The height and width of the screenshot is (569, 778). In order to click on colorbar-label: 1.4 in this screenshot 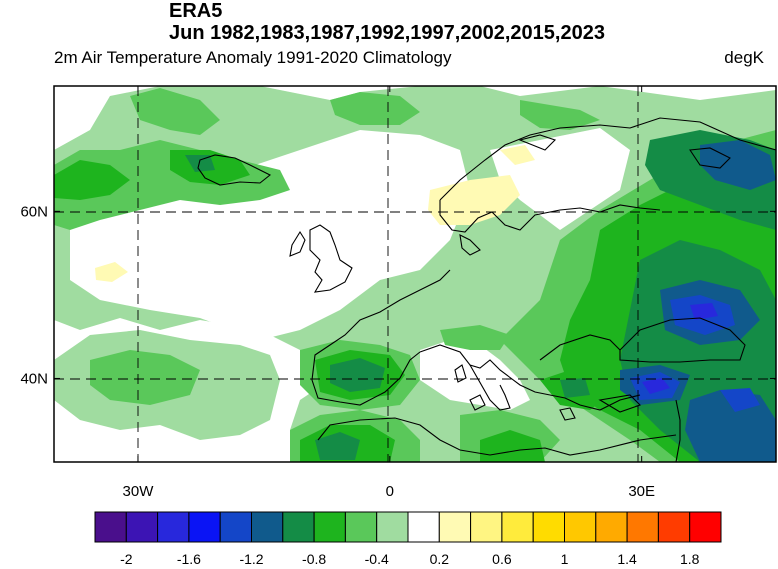, I will do `click(627, 559)`.